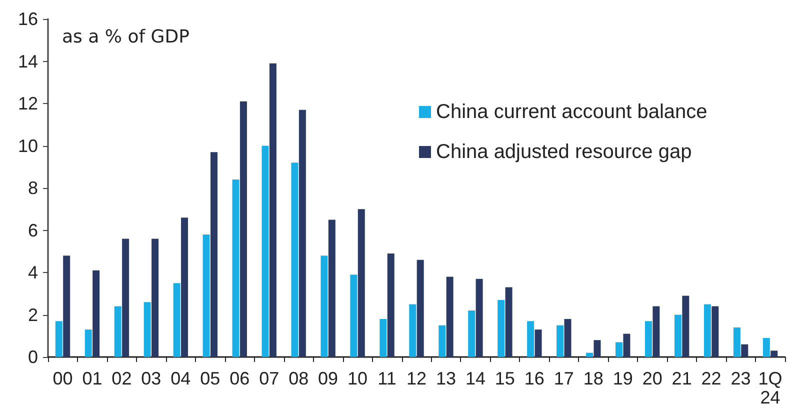  I want to click on y-axis-title: as a % of GDP, so click(126, 37).